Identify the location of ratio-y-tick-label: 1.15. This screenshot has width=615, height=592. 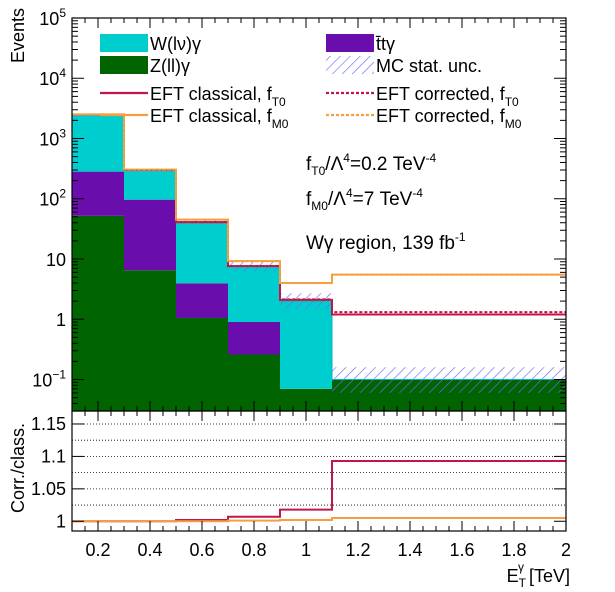
(48, 424).